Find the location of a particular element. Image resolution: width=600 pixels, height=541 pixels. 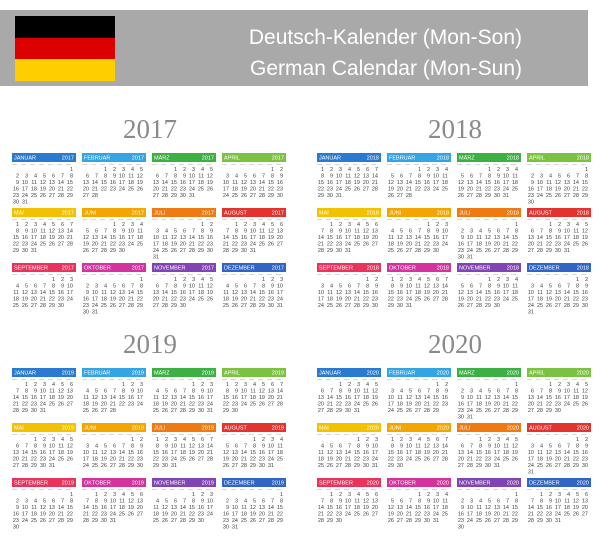

month-name: JANUAR is located at coordinates (330, 374).